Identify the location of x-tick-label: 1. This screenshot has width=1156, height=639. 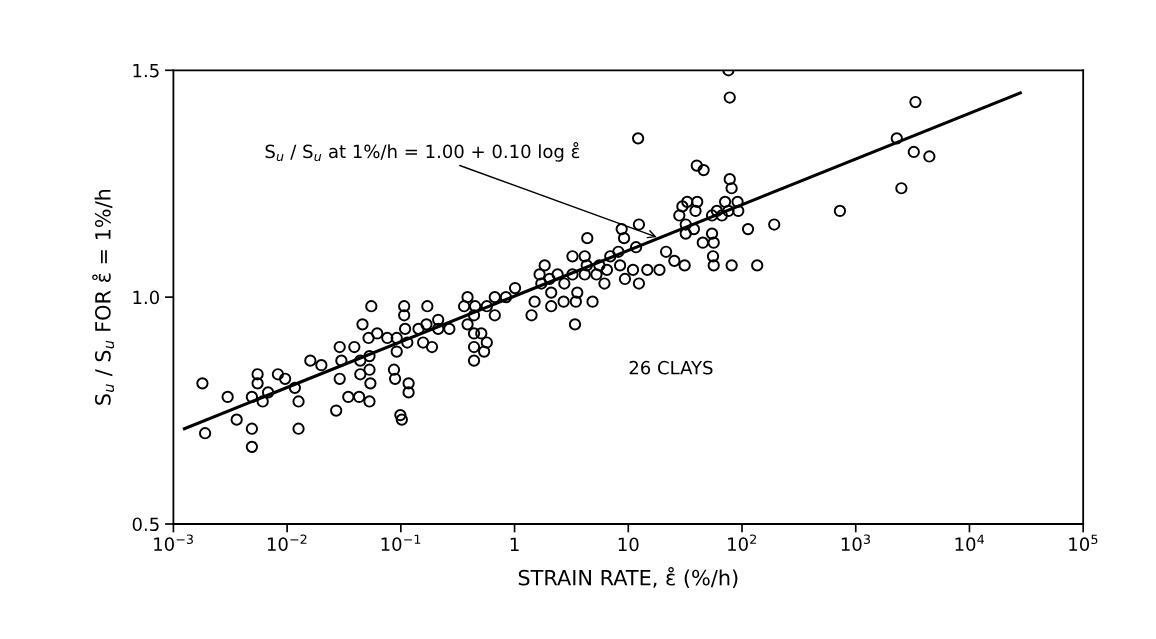
(514, 544).